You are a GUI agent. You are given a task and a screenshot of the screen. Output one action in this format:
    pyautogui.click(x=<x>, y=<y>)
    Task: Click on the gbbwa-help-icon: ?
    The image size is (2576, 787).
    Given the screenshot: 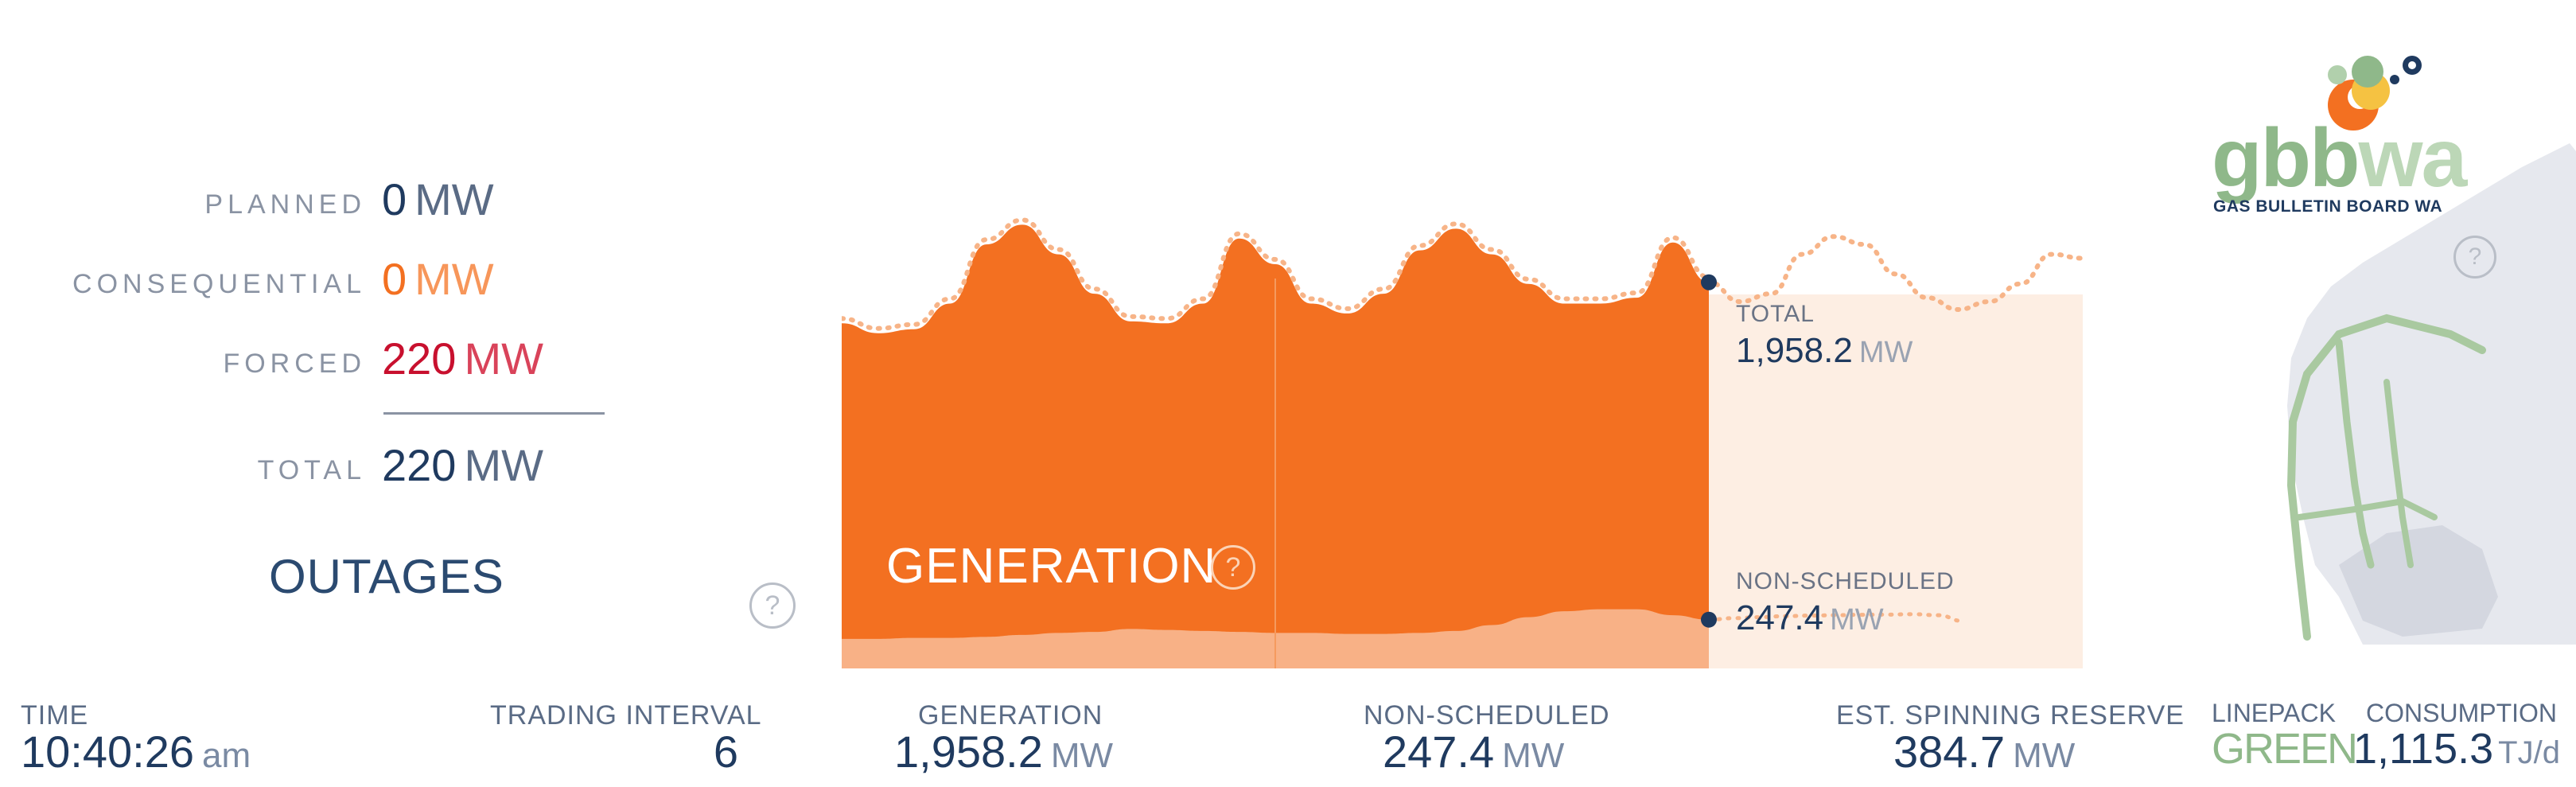 What is the action you would take?
    pyautogui.click(x=2475, y=257)
    